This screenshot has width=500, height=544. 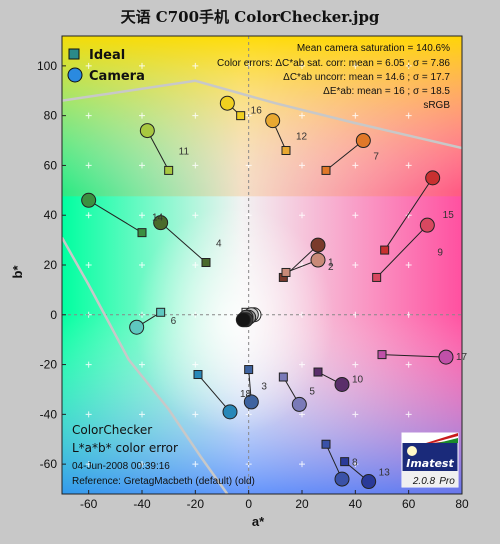 I want to click on imatest-logo: Imatest 2.0.8 Pro, so click(x=430, y=460).